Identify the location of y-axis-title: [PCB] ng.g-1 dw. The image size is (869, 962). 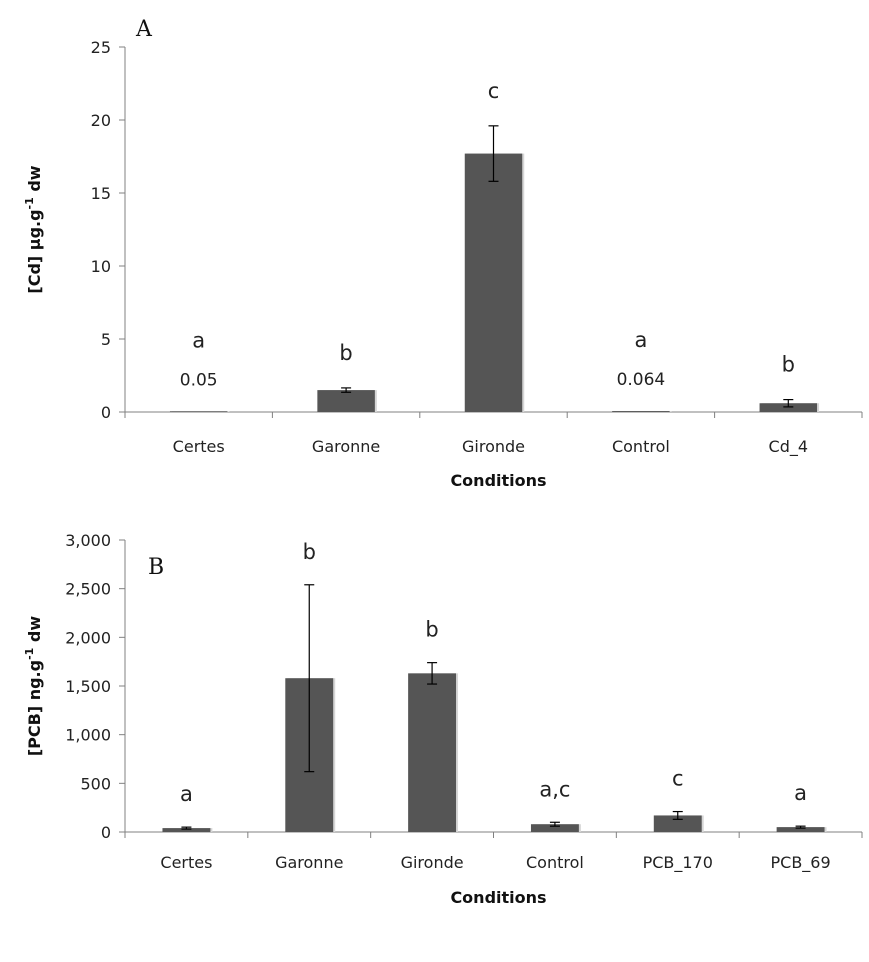
(33, 686).